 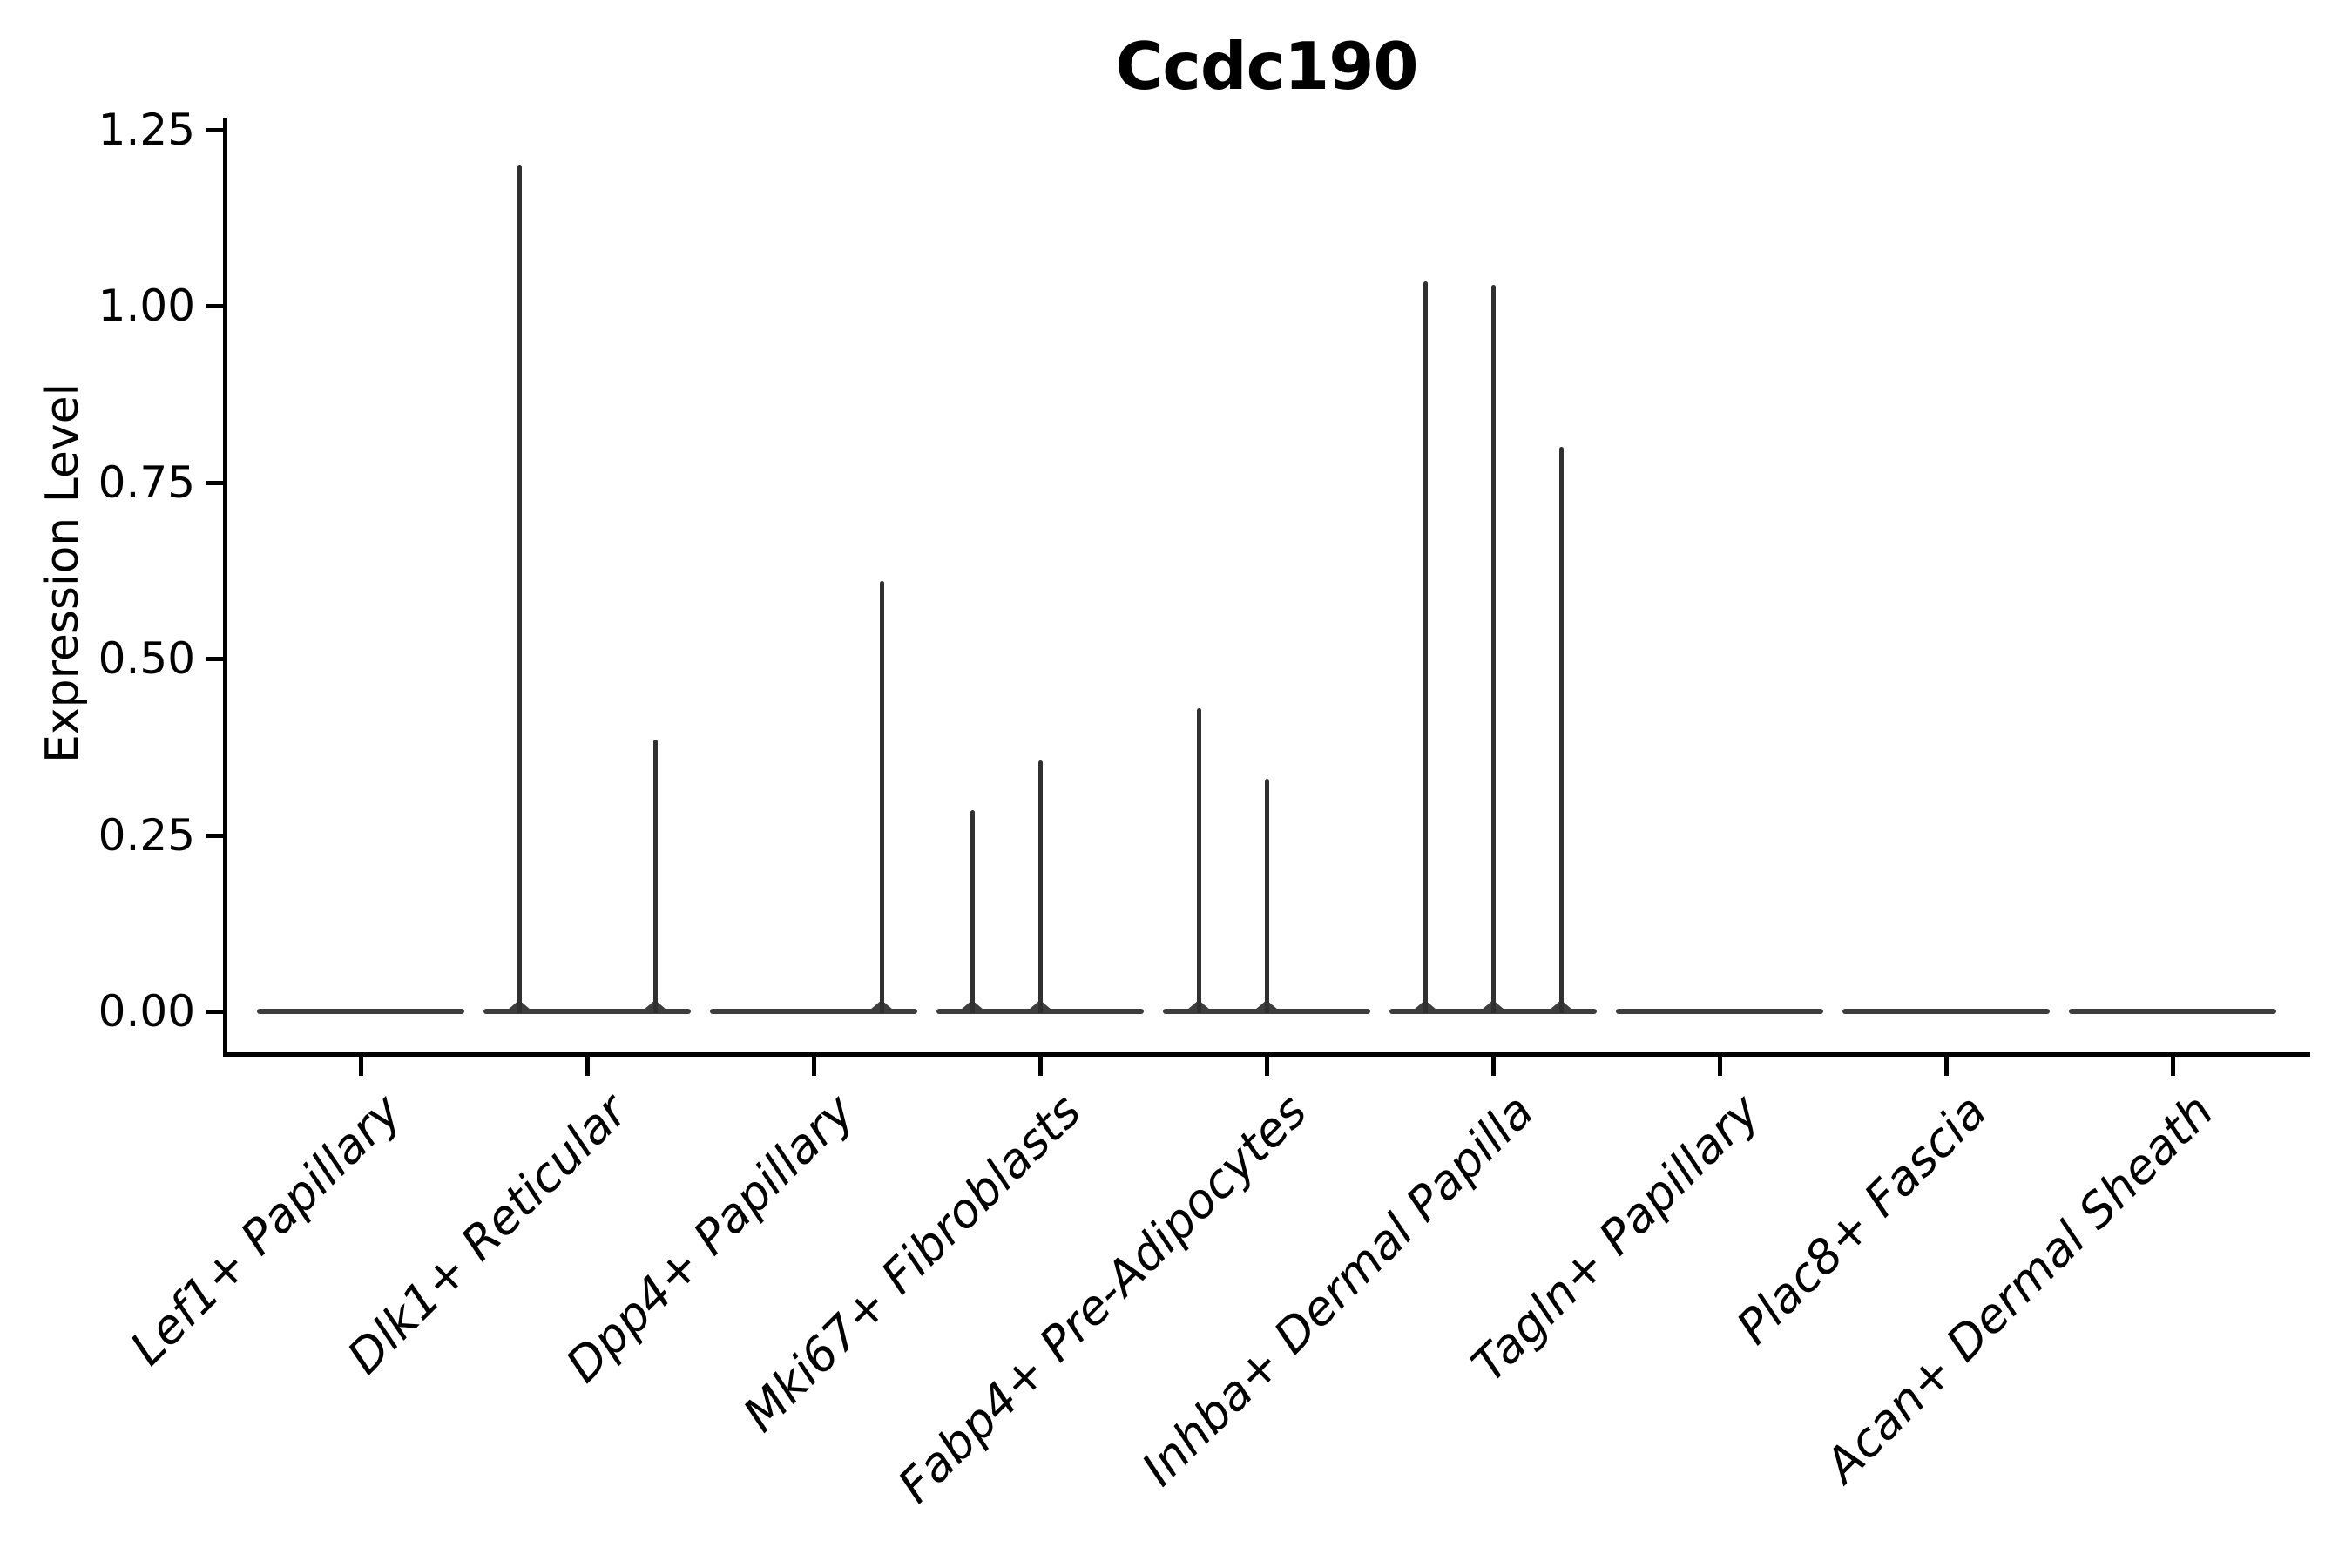 I want to click on x-axis-spine, so click(x=1266, y=1054).